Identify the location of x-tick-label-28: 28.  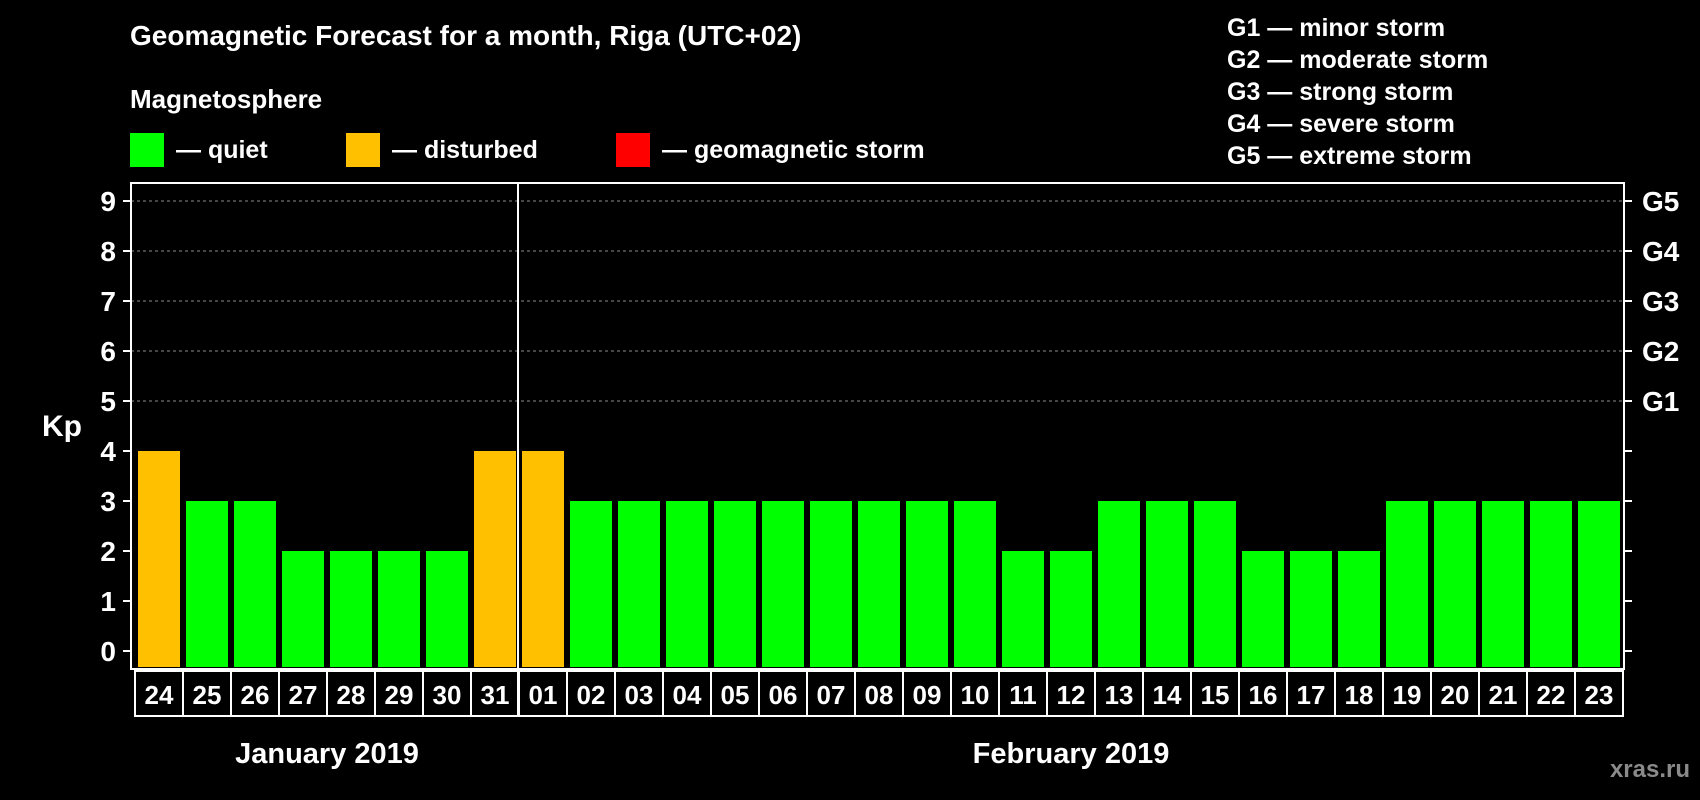
(351, 695).